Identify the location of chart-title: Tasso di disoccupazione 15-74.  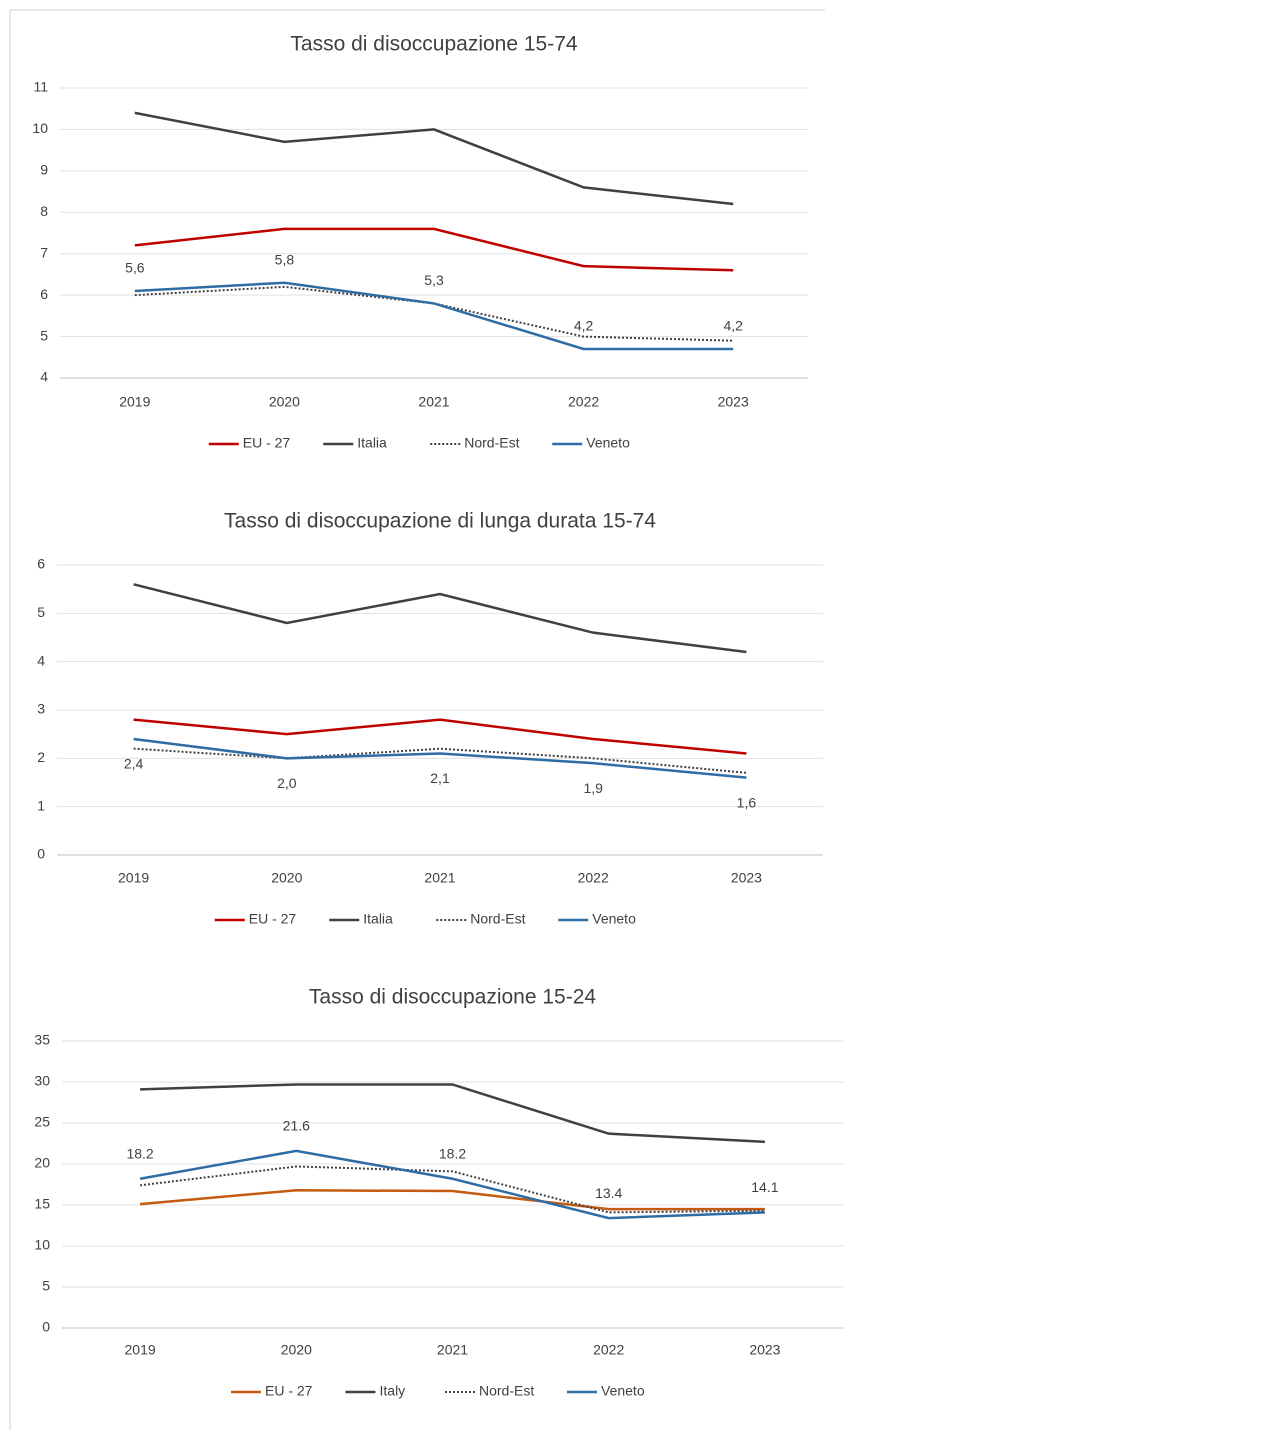
(434, 44).